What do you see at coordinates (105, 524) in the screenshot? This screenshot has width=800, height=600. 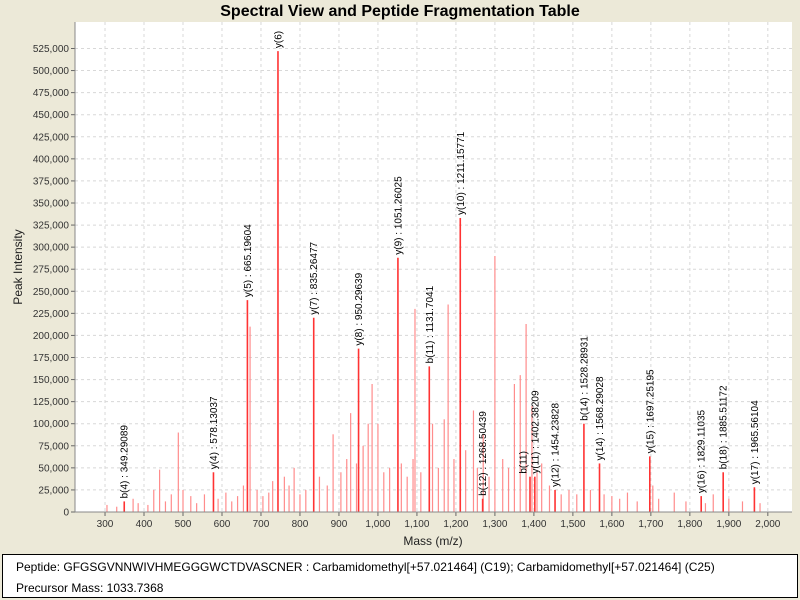 I see `x-tick-label: 300` at bounding box center [105, 524].